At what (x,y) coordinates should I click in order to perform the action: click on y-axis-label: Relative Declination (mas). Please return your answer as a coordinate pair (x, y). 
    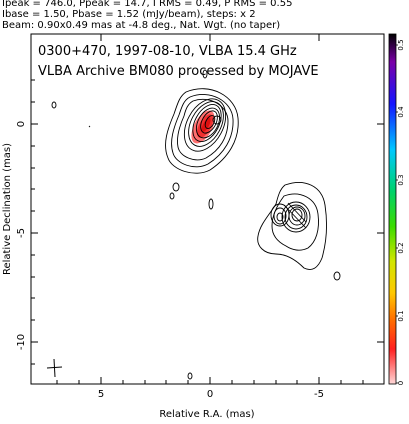
    Looking at the image, I should click on (7, 209).